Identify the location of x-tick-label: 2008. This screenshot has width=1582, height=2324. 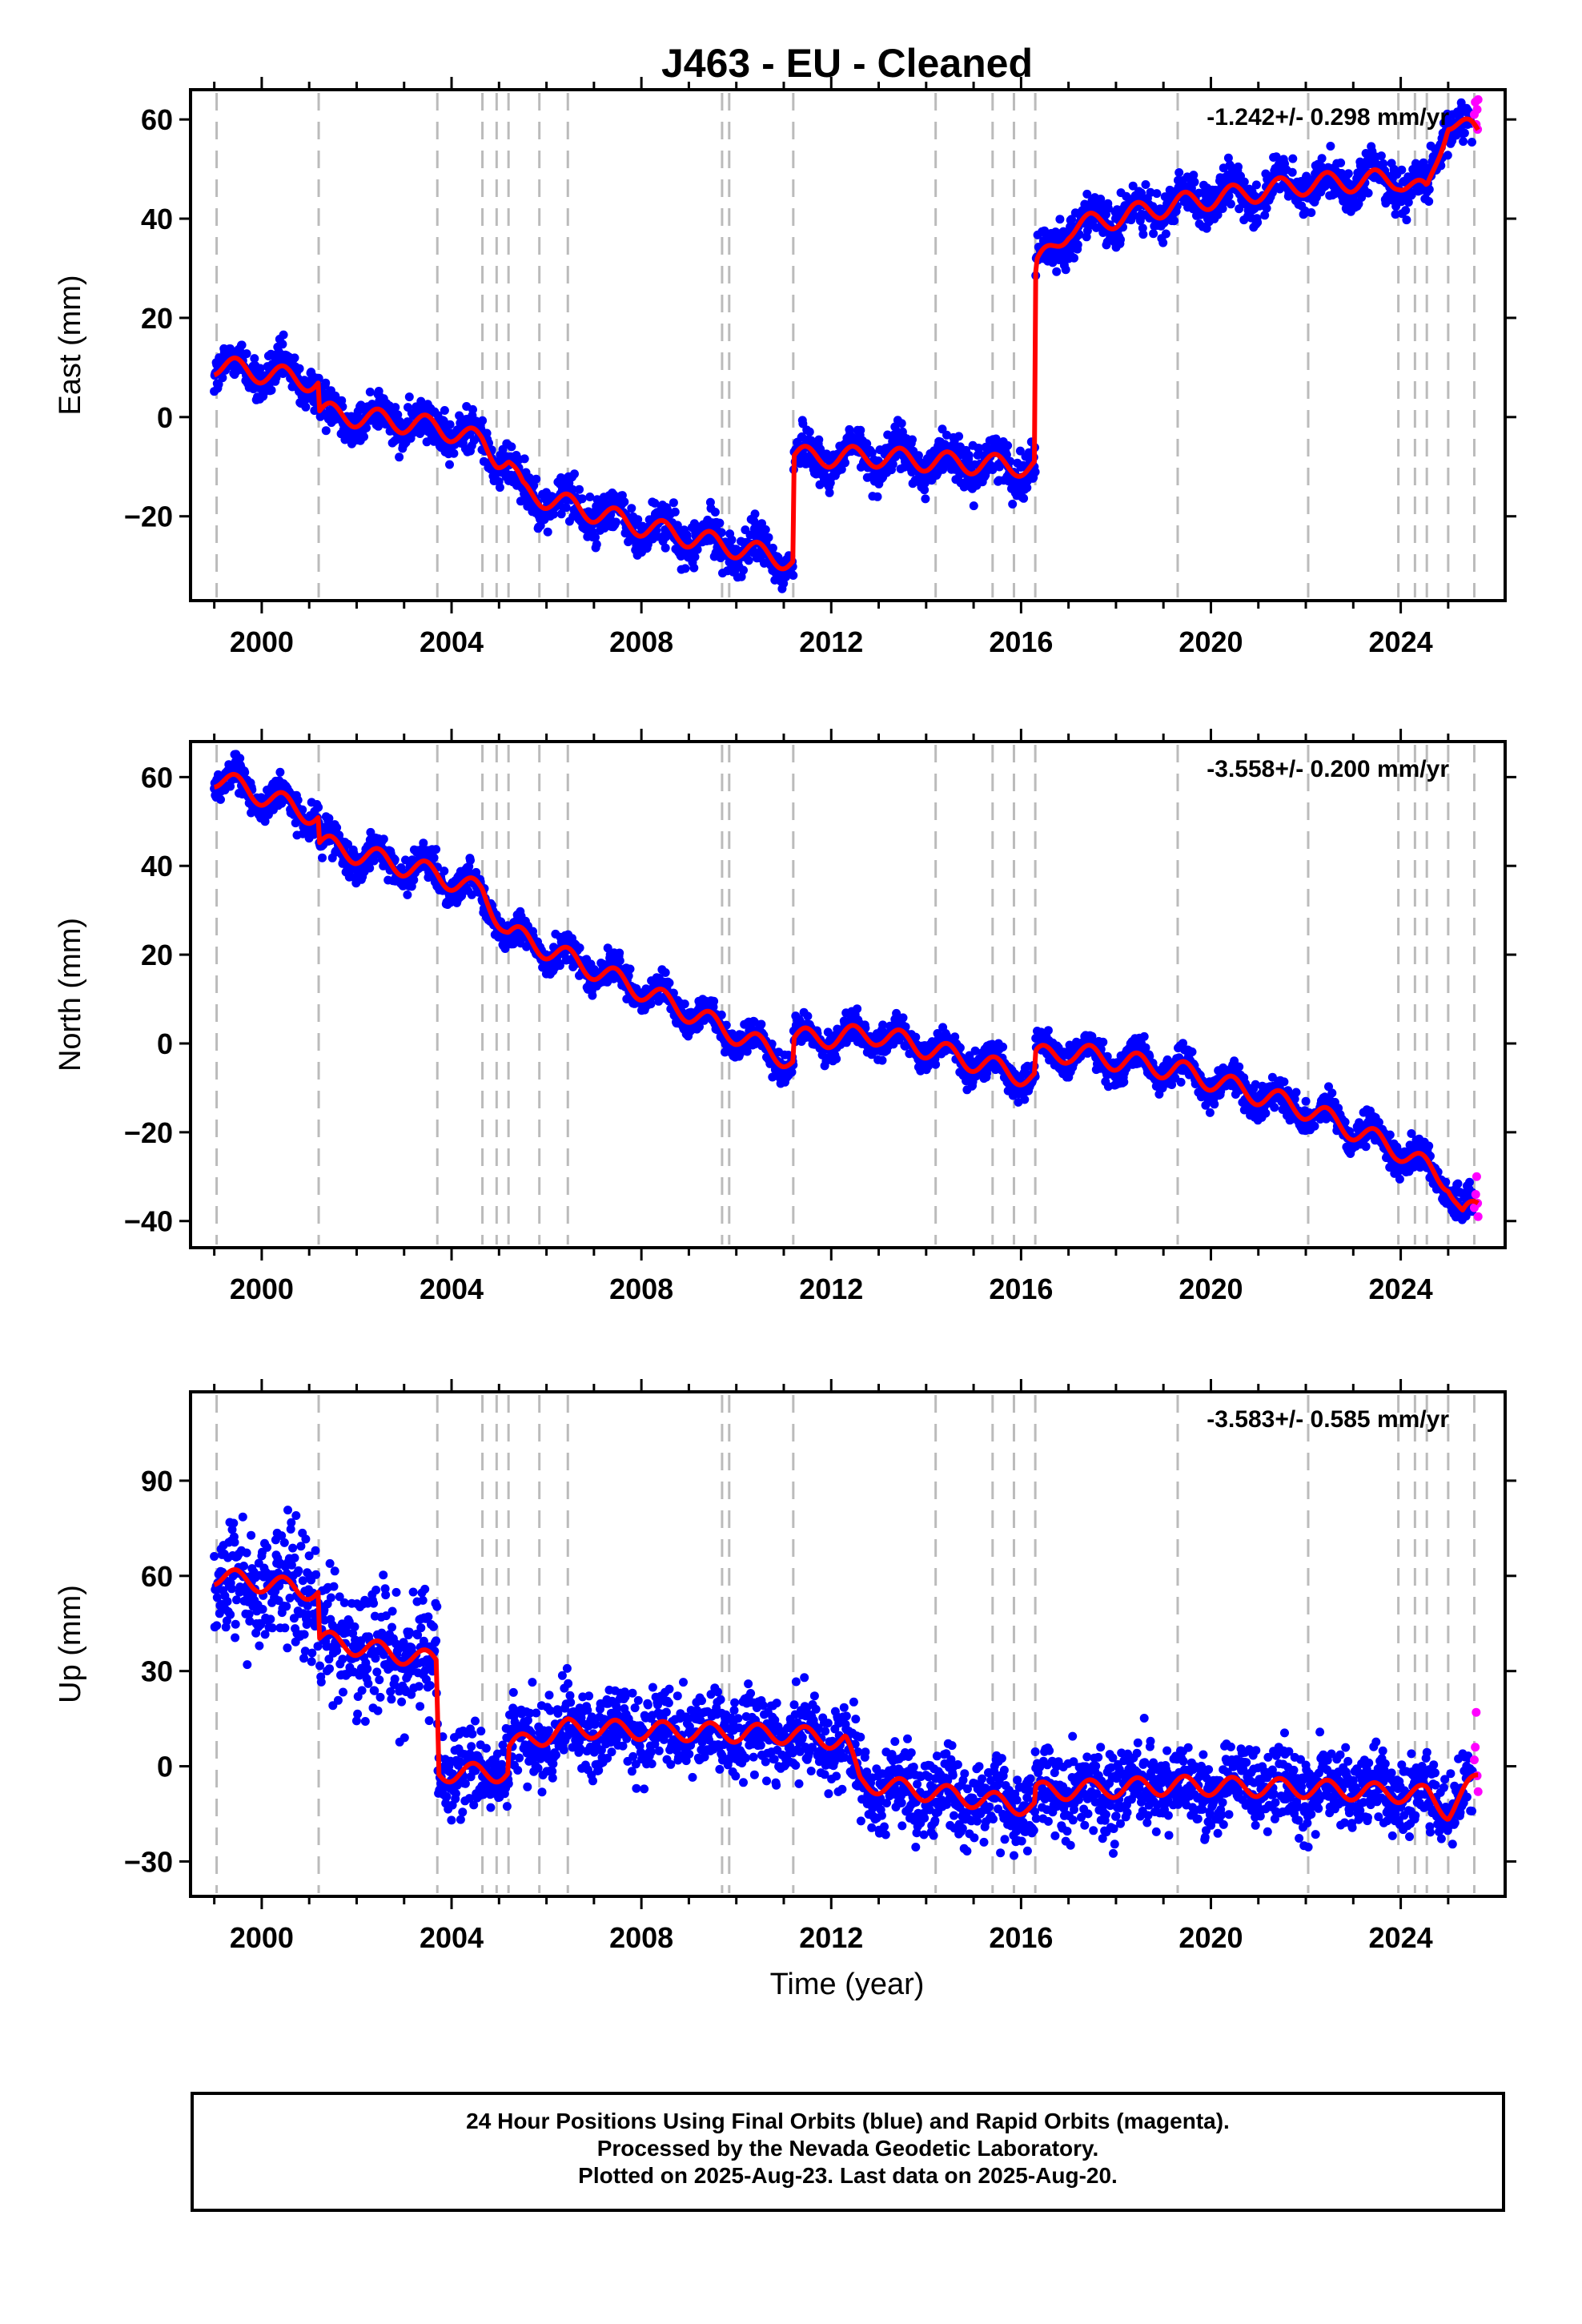
(641, 641).